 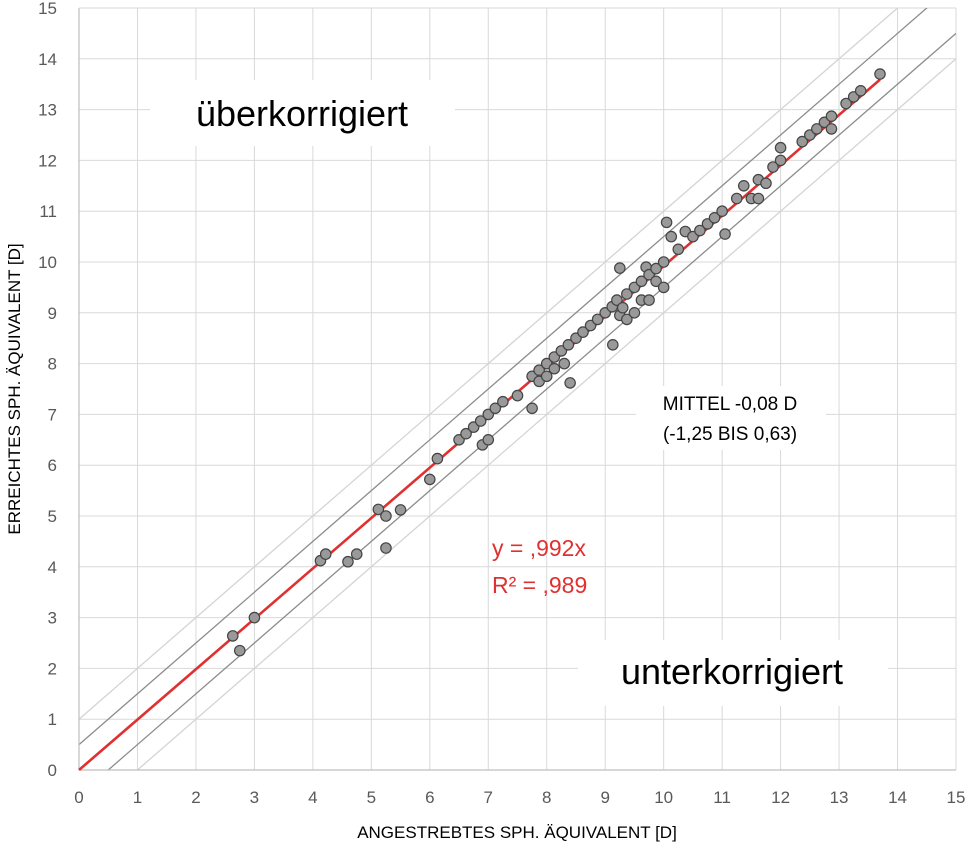 I want to click on y-tick-label-13: 13, so click(x=47, y=110).